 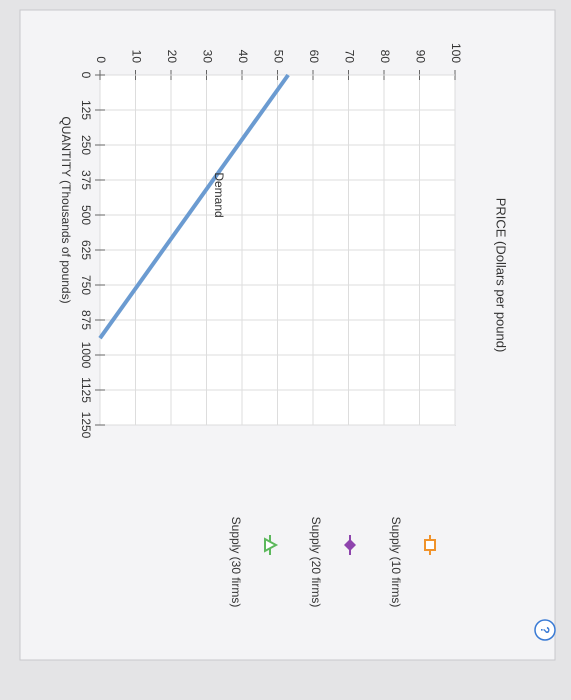 I want to click on x-tick-label: 0, so click(x=86, y=75).